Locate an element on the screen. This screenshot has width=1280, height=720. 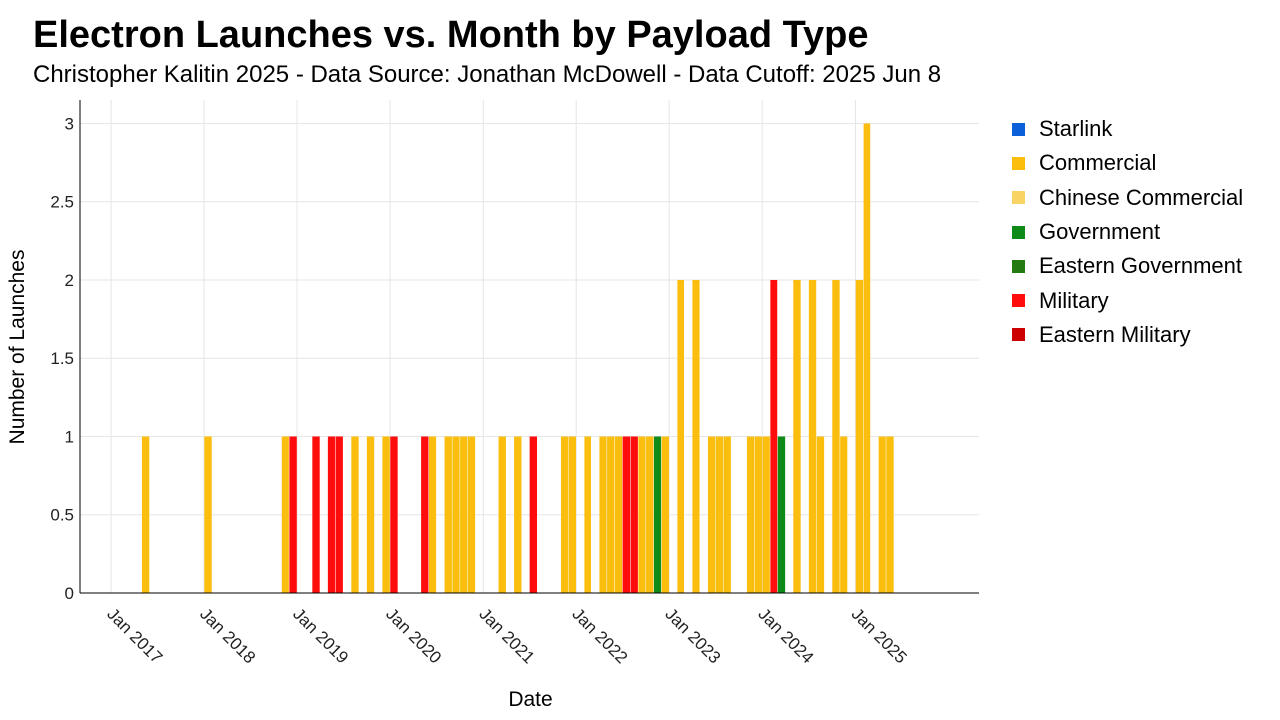
y-tick-label: 0.5 is located at coordinates (62, 515).